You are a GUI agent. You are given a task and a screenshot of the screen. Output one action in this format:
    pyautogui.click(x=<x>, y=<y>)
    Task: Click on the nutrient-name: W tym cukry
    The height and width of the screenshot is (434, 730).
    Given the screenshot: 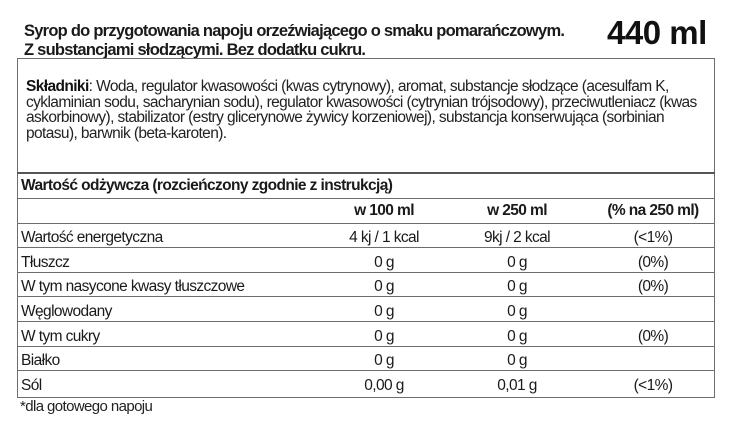 What is the action you would take?
    pyautogui.click(x=169, y=333)
    